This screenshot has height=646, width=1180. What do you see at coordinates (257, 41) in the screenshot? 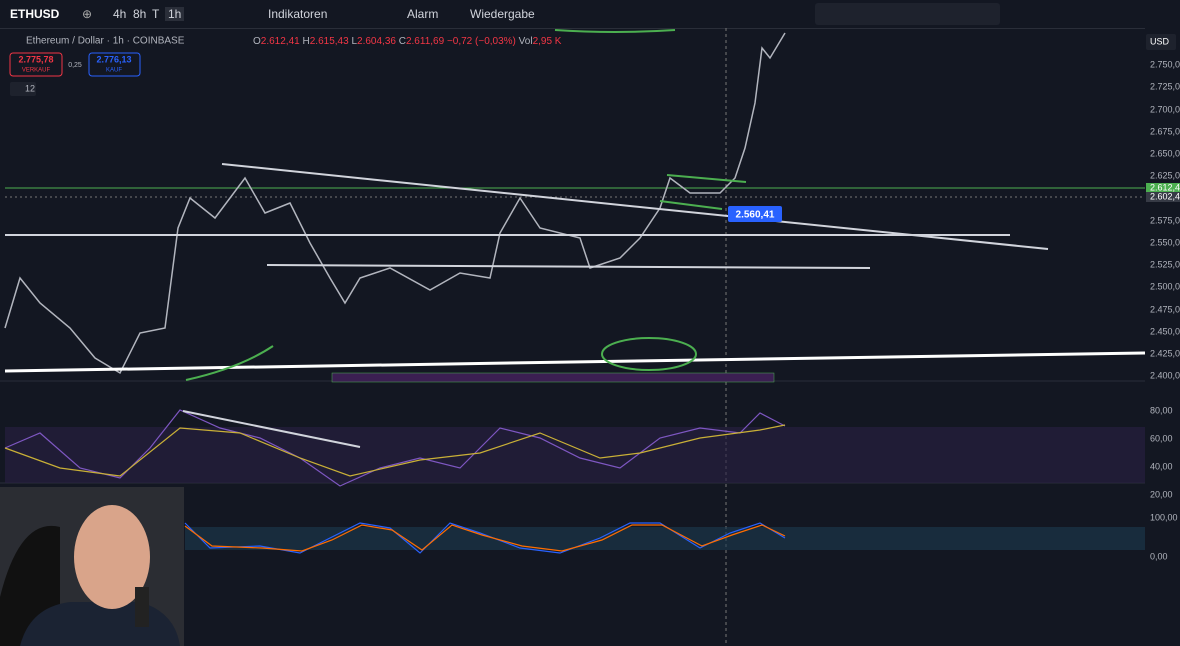
I see `ohlc-key: O` at bounding box center [257, 41].